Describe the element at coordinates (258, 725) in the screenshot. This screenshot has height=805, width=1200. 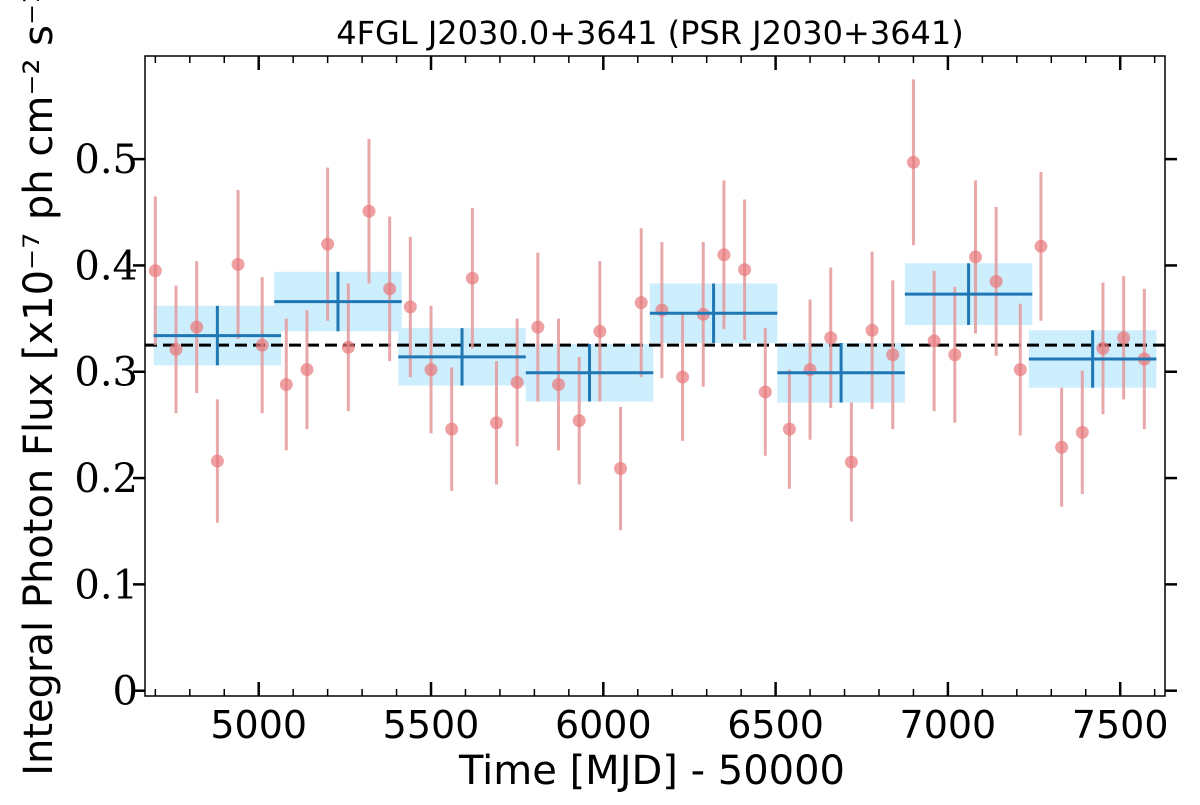
I see `x-tick-label: 5000` at that location.